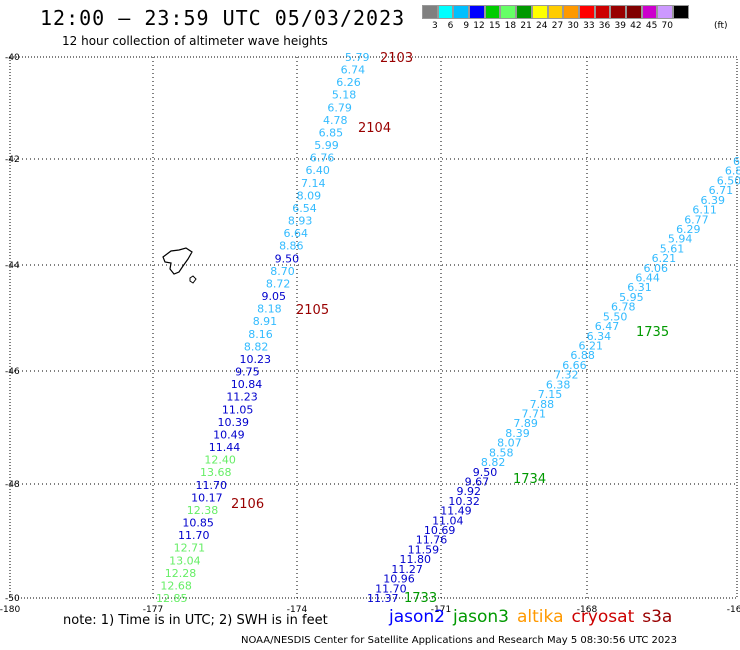 The image size is (740, 650). What do you see at coordinates (582, 355) in the screenshot?
I see `data-point-label: 6.88` at bounding box center [582, 355].